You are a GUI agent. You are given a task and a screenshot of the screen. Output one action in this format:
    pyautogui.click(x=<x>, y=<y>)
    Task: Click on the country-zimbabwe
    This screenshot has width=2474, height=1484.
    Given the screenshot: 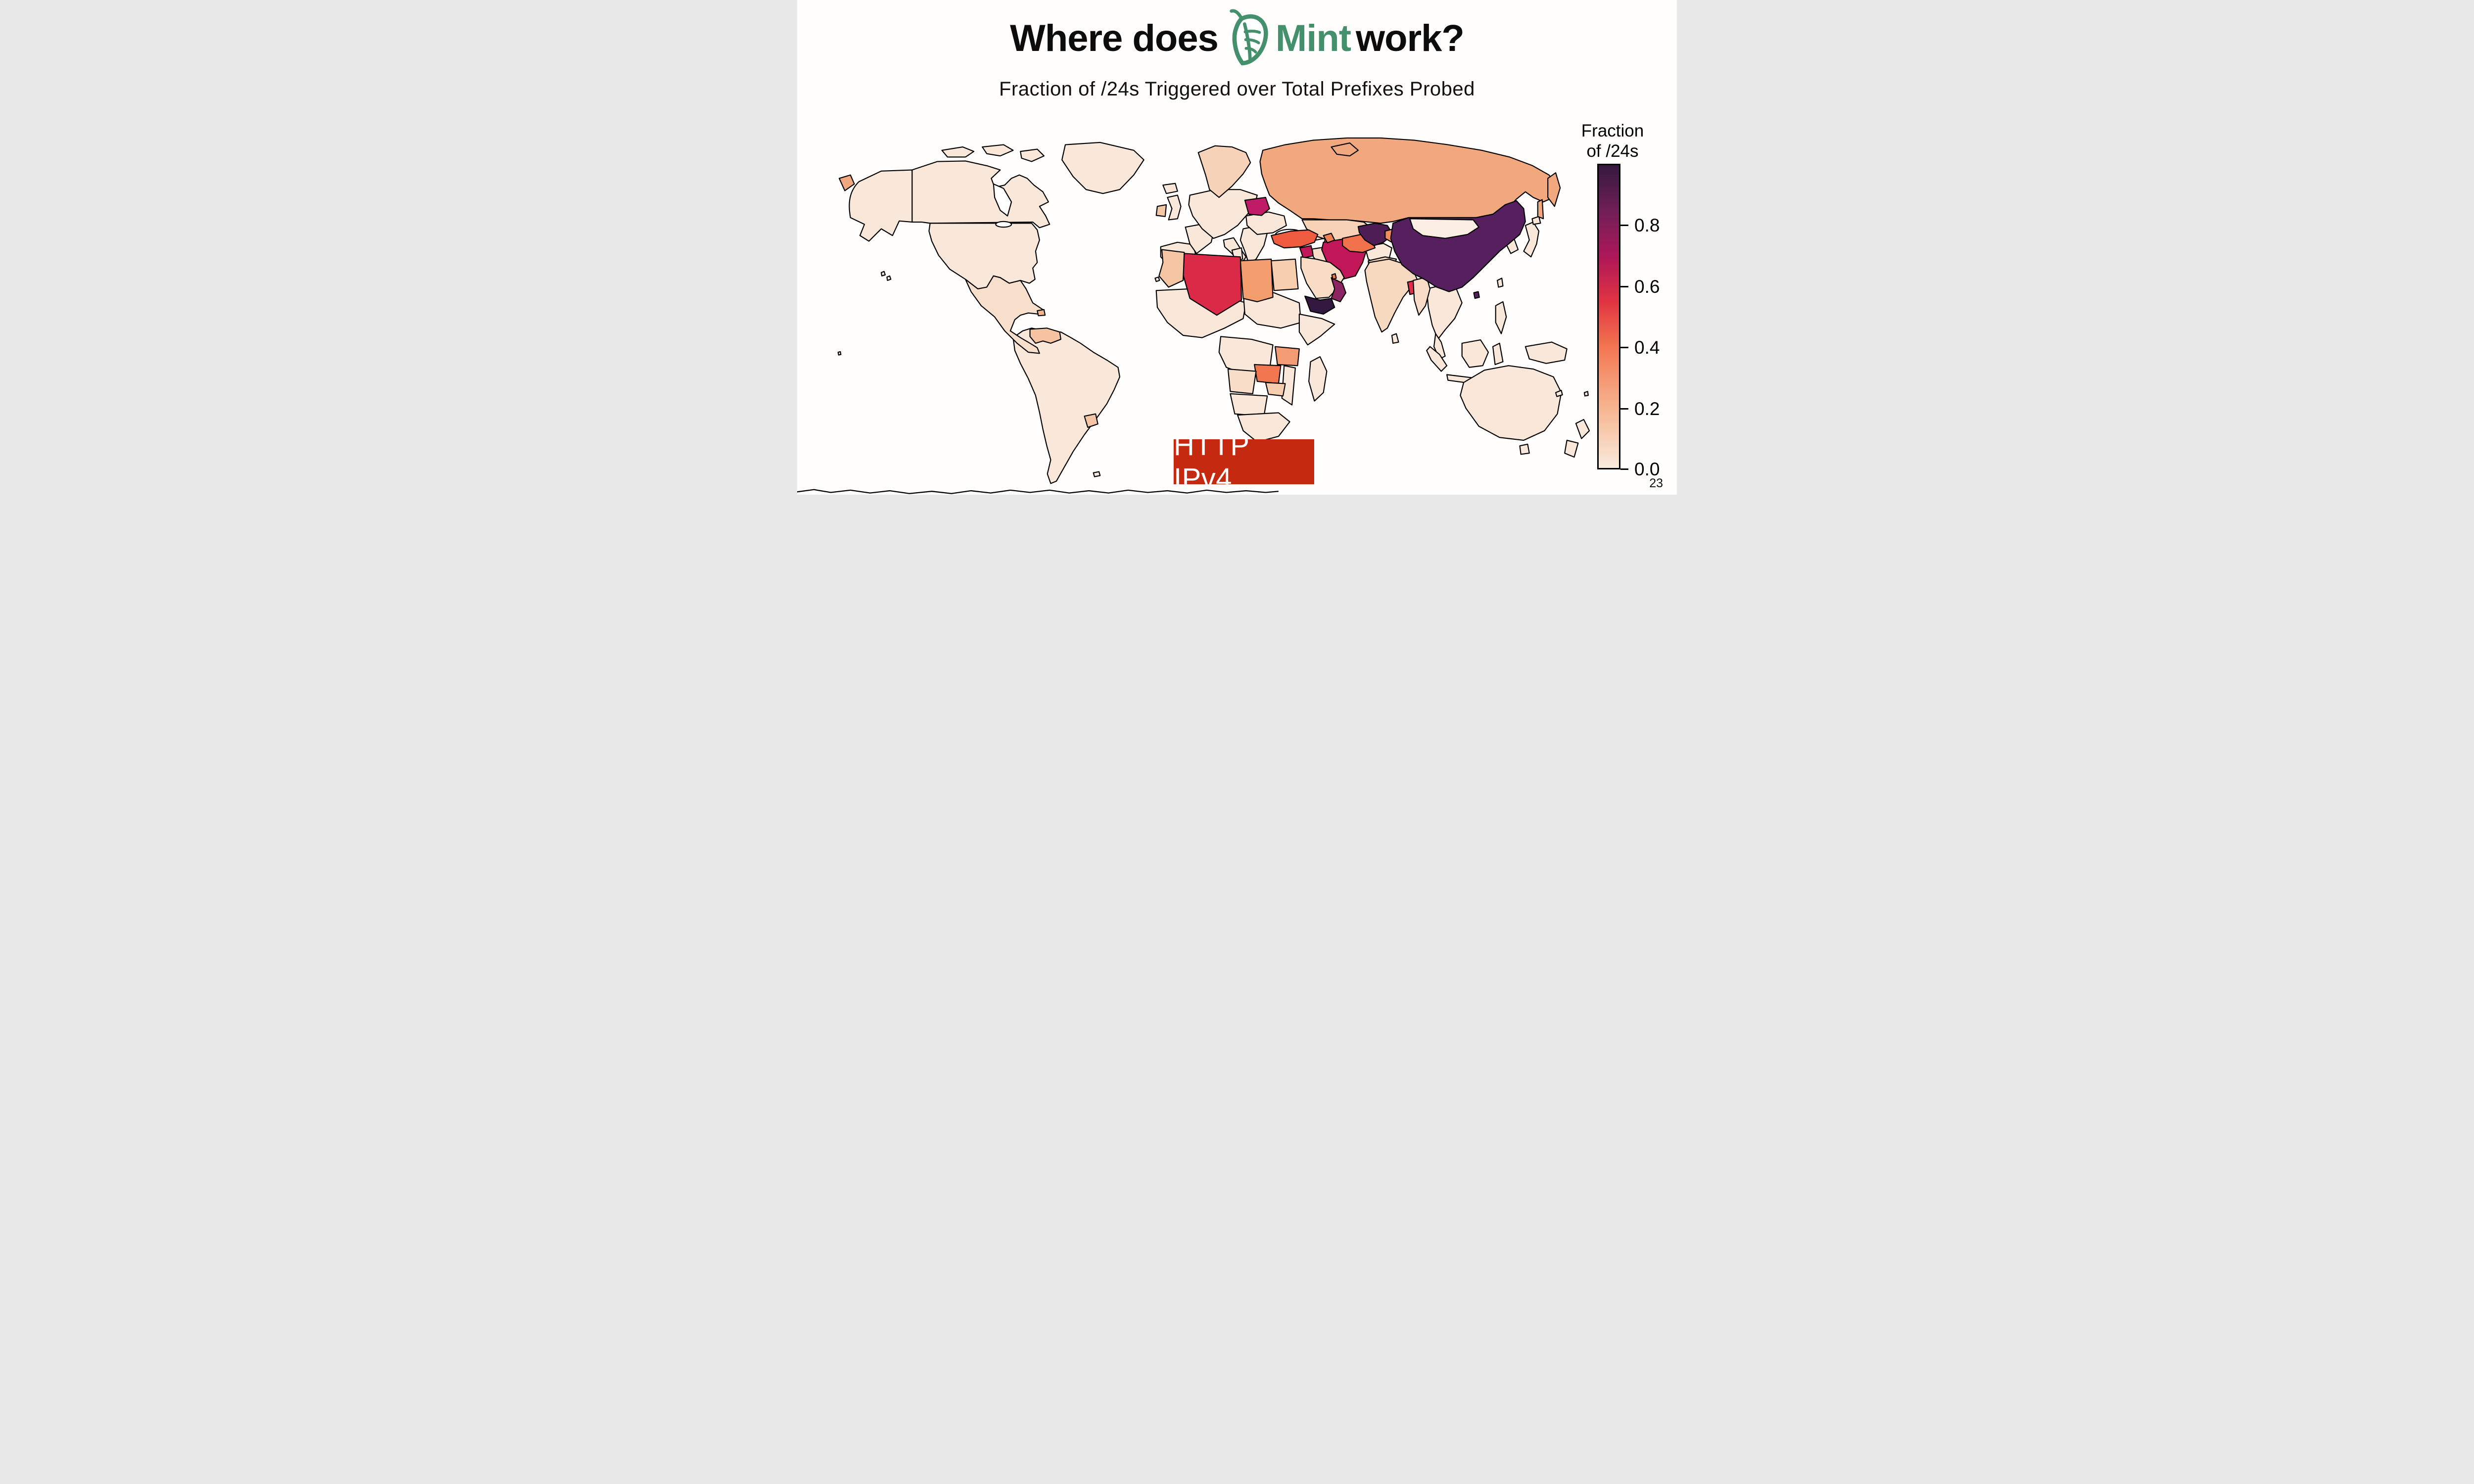 What is the action you would take?
    pyautogui.click(x=1275, y=389)
    